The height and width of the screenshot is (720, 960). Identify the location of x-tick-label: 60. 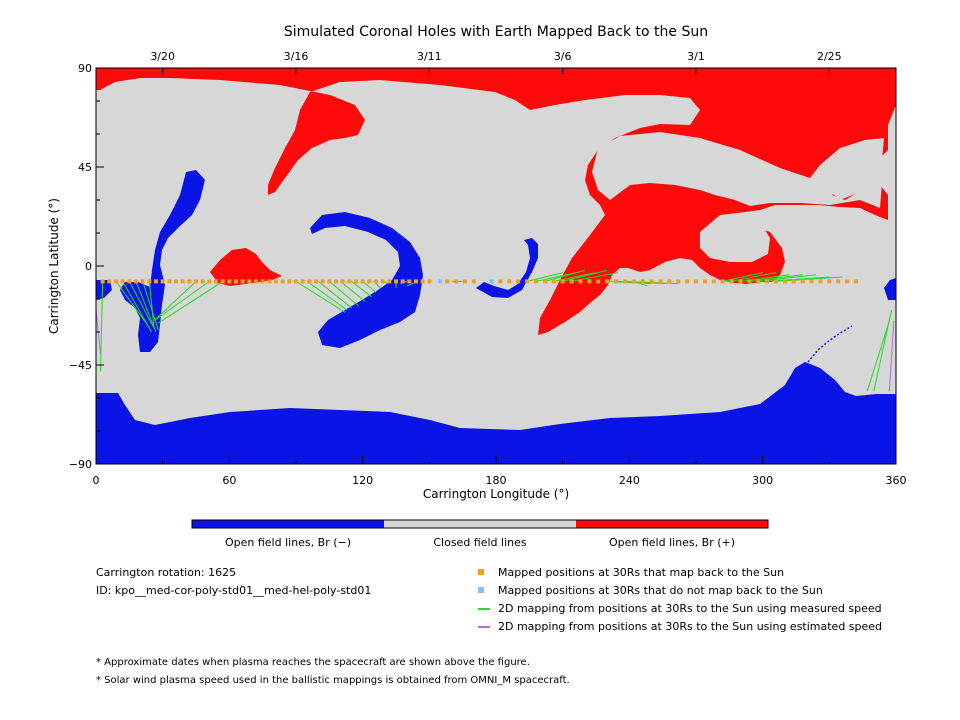
(229, 480).